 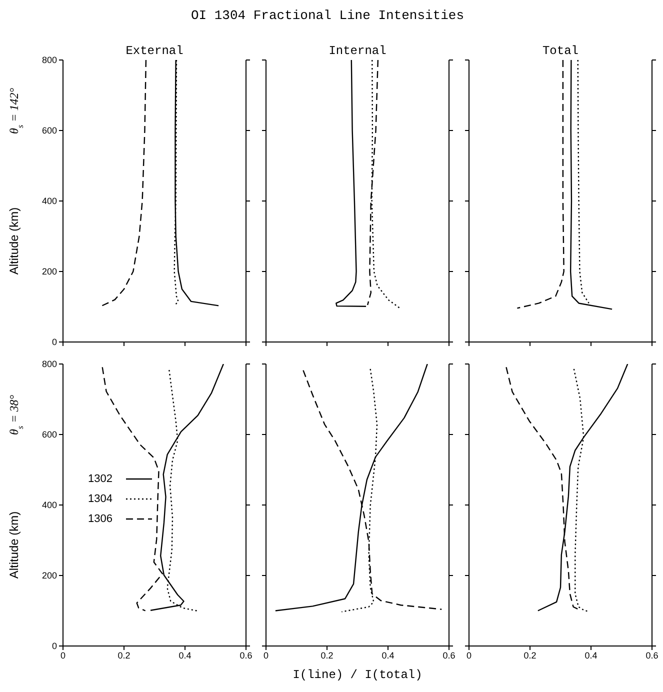 What do you see at coordinates (357, 51) in the screenshot?
I see `chart-title: Internal` at bounding box center [357, 51].